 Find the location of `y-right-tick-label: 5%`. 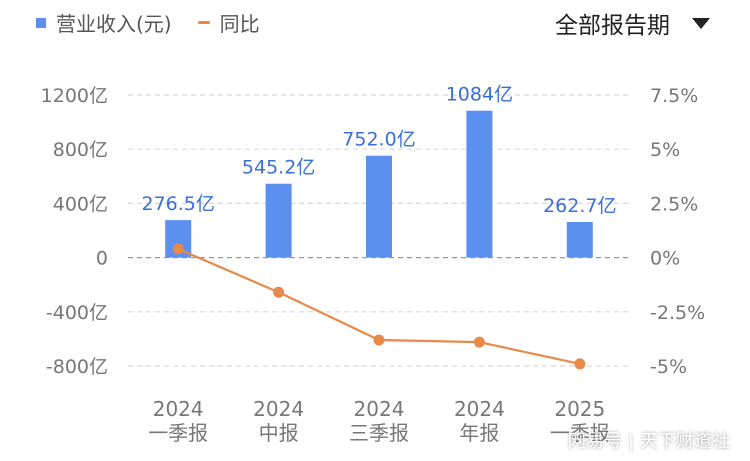

y-right-tick-label: 5% is located at coordinates (665, 150).